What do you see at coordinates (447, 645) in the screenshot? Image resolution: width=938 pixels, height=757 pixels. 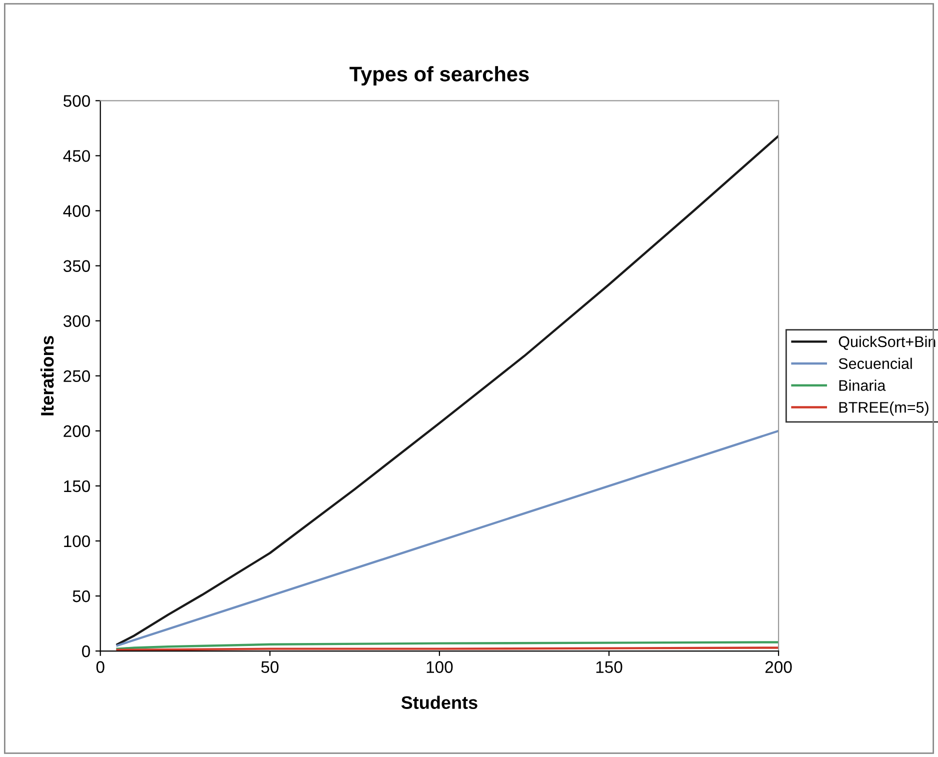 I see `line-series` at bounding box center [447, 645].